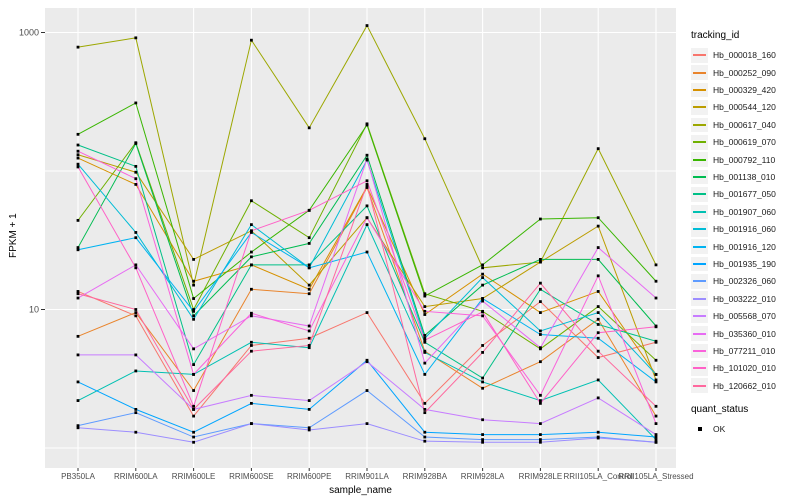 This screenshot has height=500, width=800. I want to click on x-axis-title: sample_name, so click(360, 490).